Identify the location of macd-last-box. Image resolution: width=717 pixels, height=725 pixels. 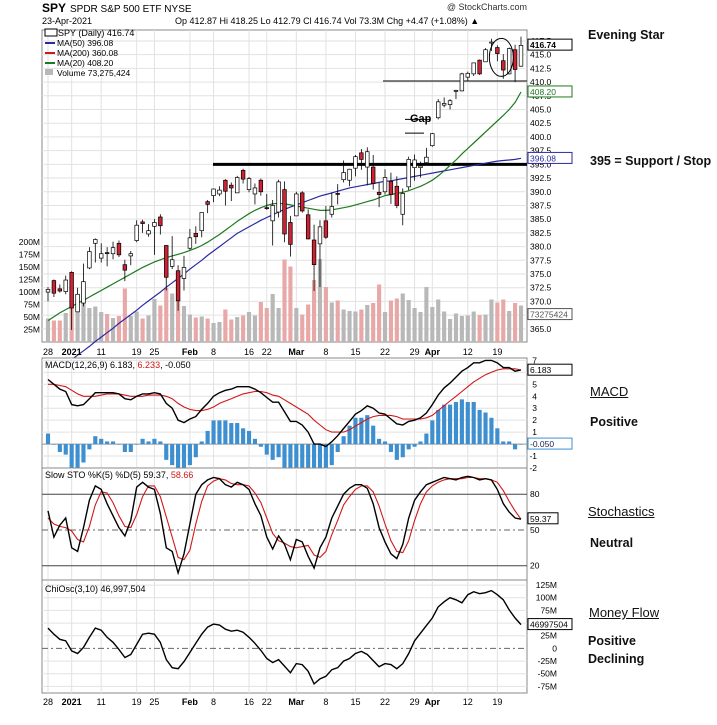
(550, 369).